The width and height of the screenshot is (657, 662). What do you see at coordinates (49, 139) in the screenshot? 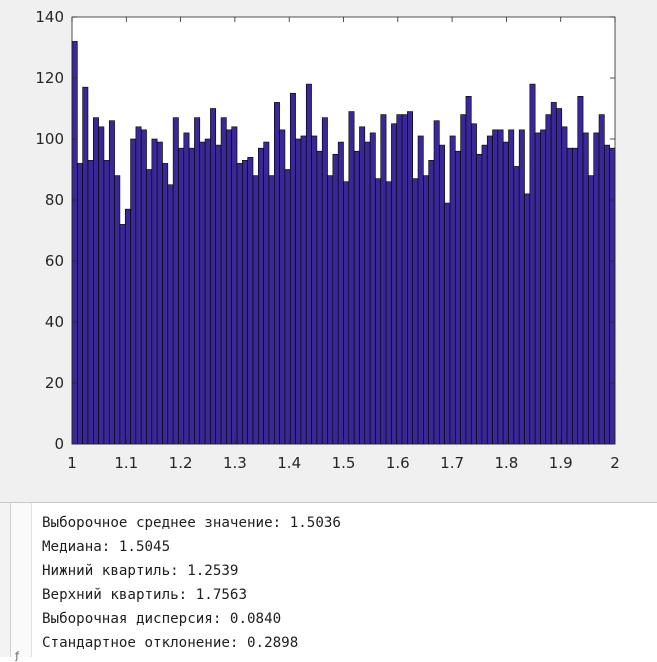
I see `y-tick-label: 100` at bounding box center [49, 139].